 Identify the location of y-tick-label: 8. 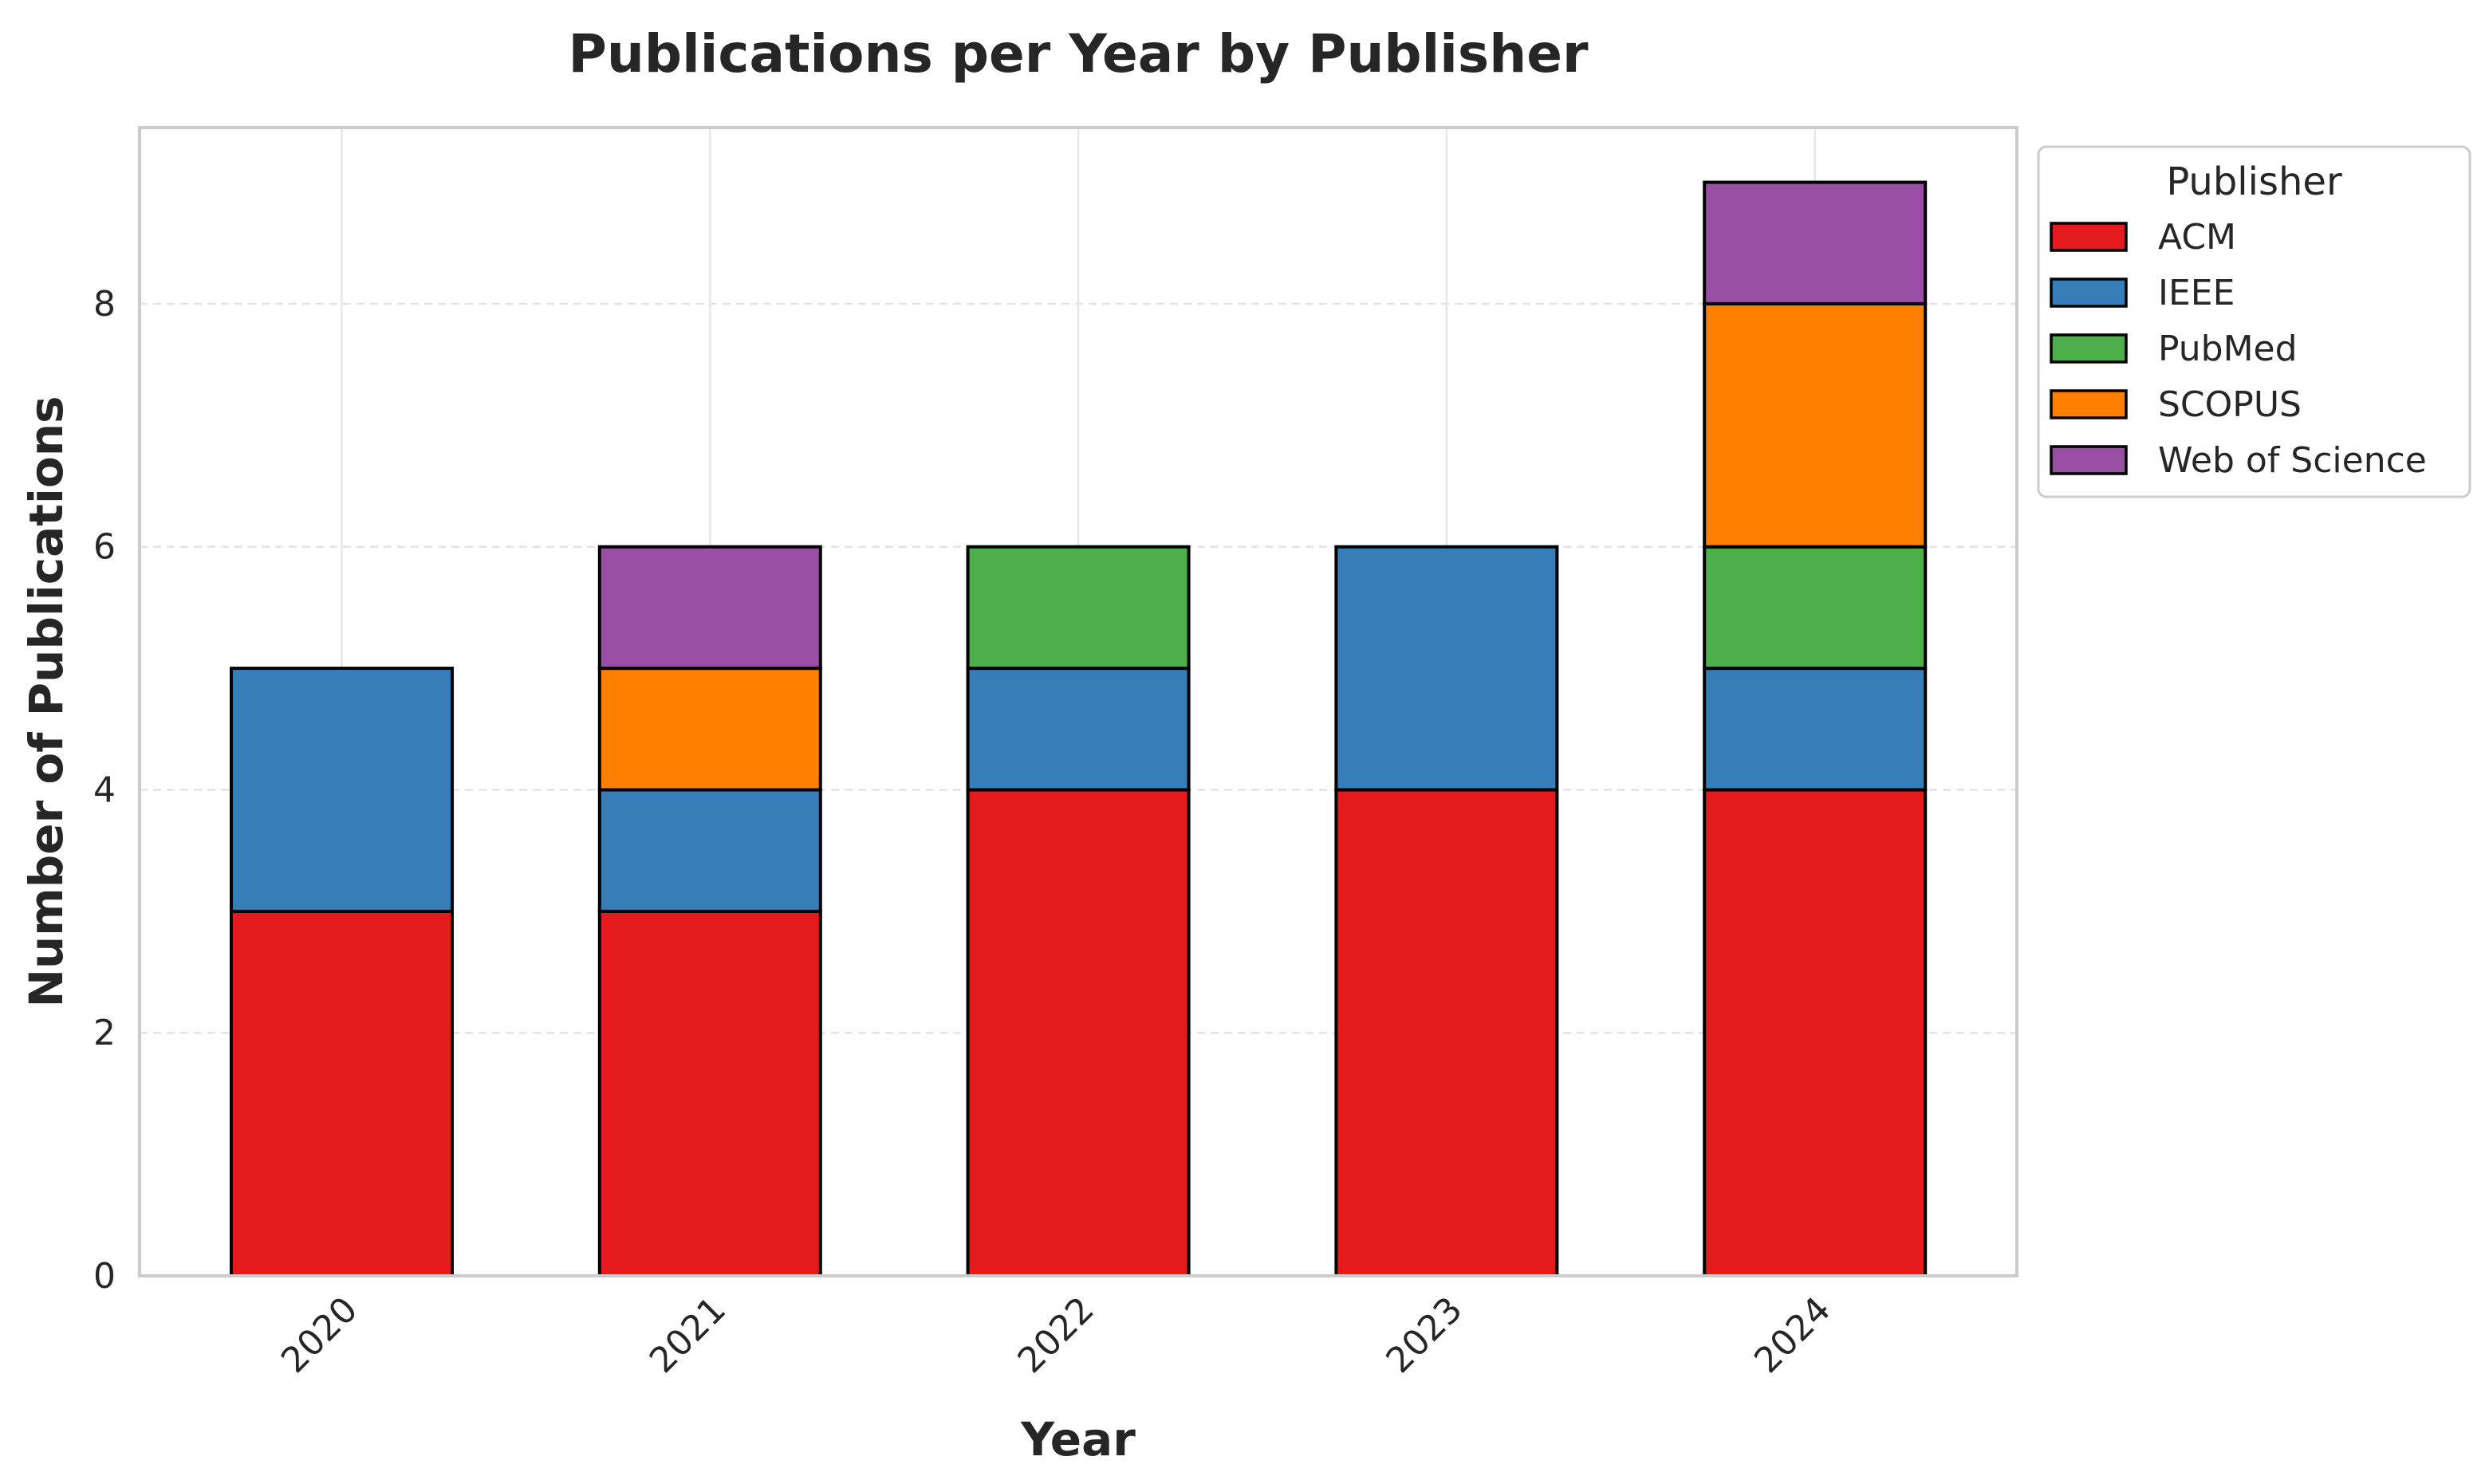
(104, 304).